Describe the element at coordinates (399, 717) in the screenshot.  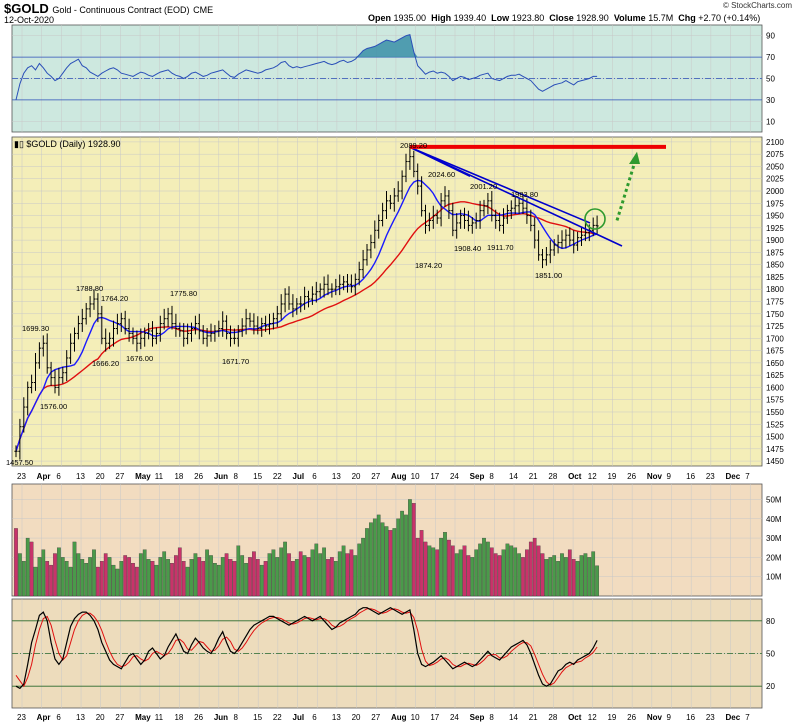
I see `x-tick-label: Aug` at that location.